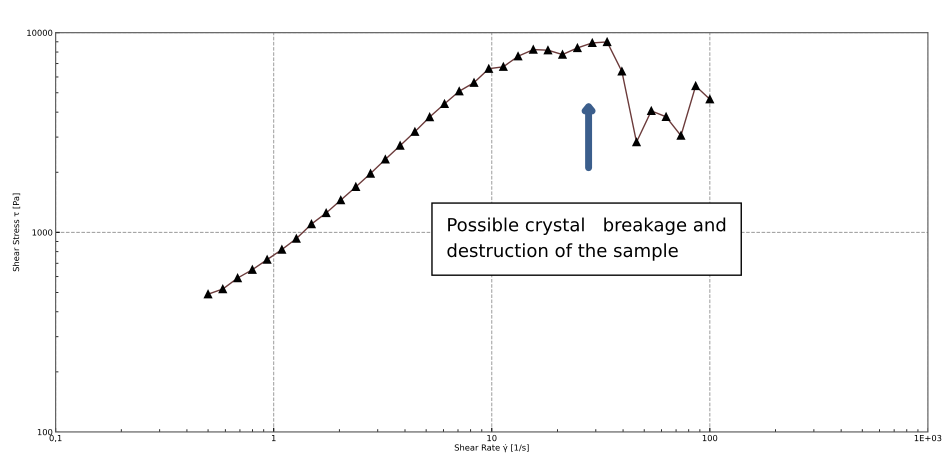  What do you see at coordinates (491, 448) in the screenshot?
I see `x-axis-title: Shear Rate γ̇ [1/s]` at bounding box center [491, 448].